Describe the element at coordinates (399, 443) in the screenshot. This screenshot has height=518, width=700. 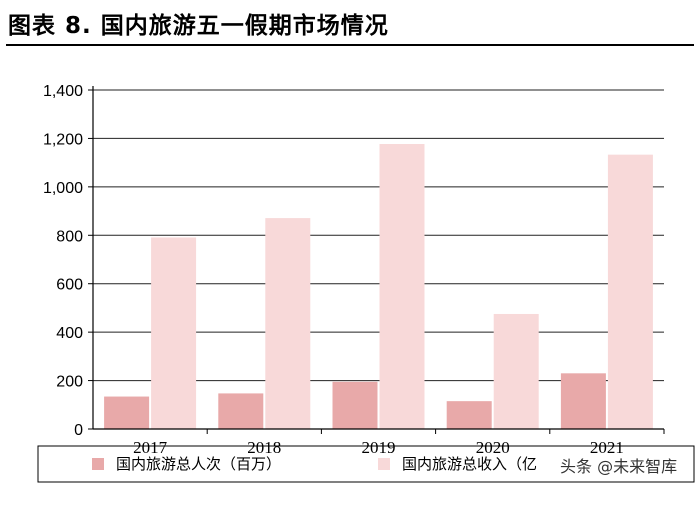
I see `x-axis-ticks: 2017 2018 2019 2020 2021` at that location.